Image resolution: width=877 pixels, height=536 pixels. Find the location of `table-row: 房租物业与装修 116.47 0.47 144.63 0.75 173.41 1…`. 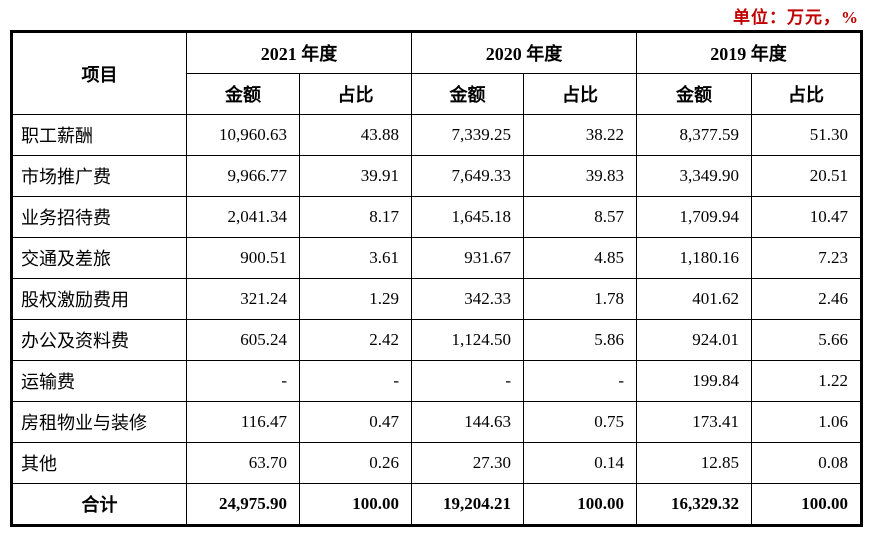

table-row: 房租物业与装修 116.47 0.47 144.63 0.75 173.41 1… is located at coordinates (436, 422).